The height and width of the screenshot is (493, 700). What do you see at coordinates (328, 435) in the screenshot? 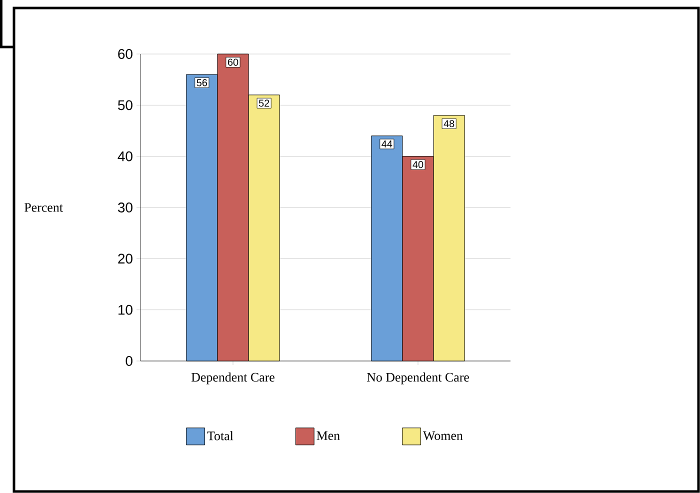
I see `legend-label: Men` at bounding box center [328, 435].